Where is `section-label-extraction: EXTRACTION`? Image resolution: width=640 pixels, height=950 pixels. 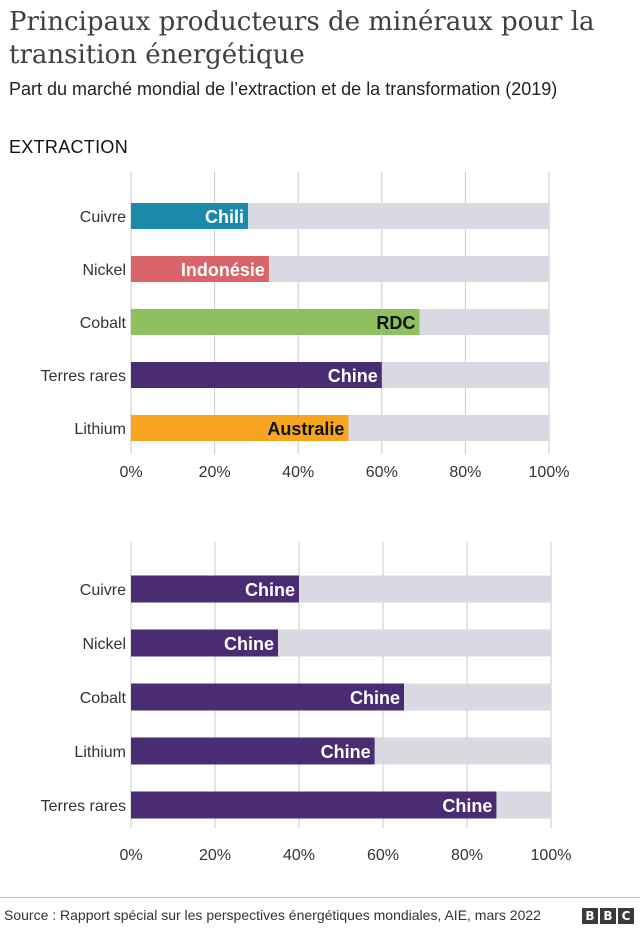
section-label-extraction: EXTRACTION is located at coordinates (69, 147).